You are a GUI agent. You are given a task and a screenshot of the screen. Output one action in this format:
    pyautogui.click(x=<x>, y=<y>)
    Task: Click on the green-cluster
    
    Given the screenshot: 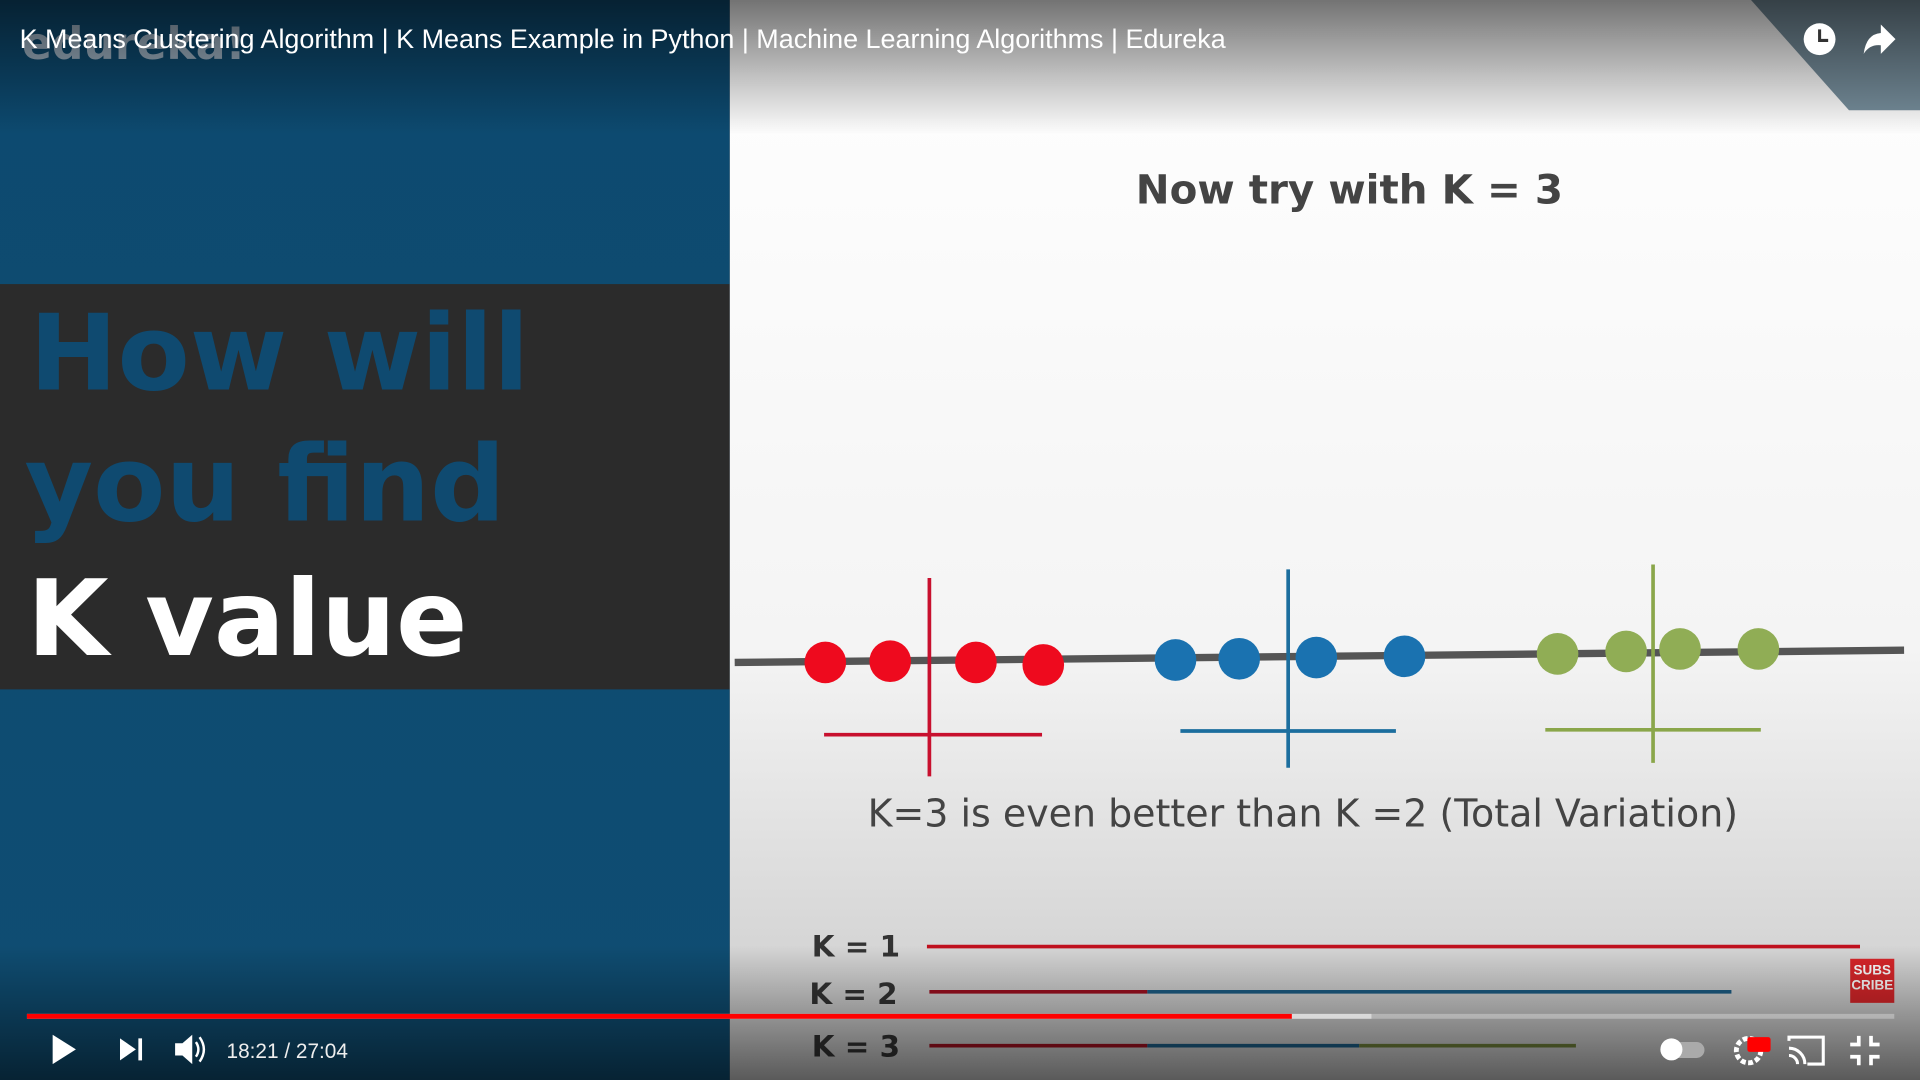 What is the action you would take?
    pyautogui.click(x=1658, y=663)
    